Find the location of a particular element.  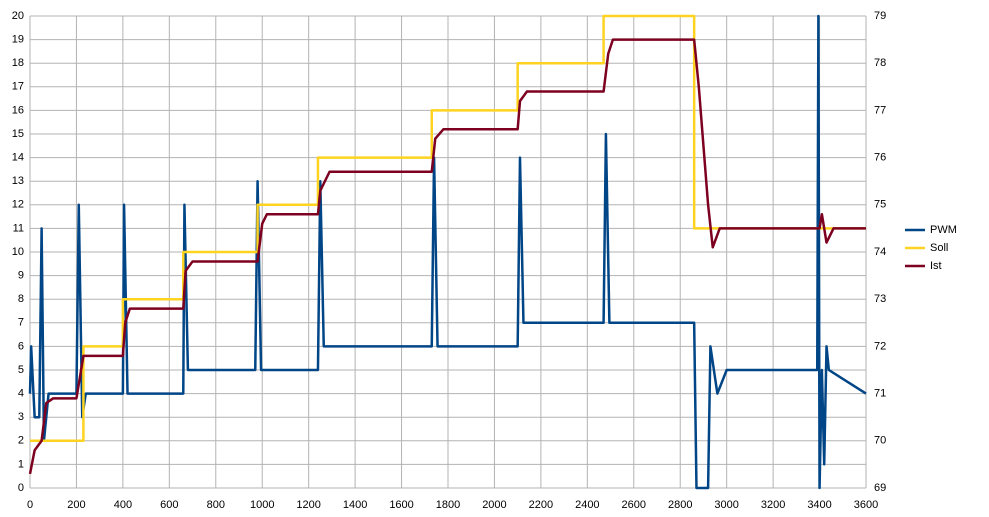

legend-label: PWM is located at coordinates (943, 230).